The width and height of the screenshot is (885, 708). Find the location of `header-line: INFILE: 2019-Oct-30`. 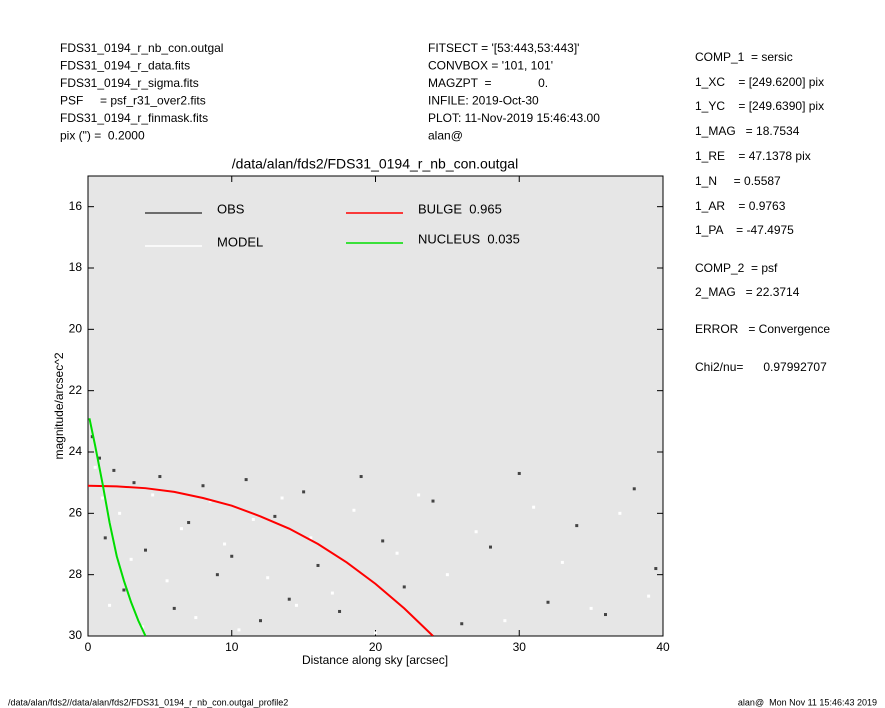

header-line: INFILE: 2019-Oct-30 is located at coordinates (483, 101).